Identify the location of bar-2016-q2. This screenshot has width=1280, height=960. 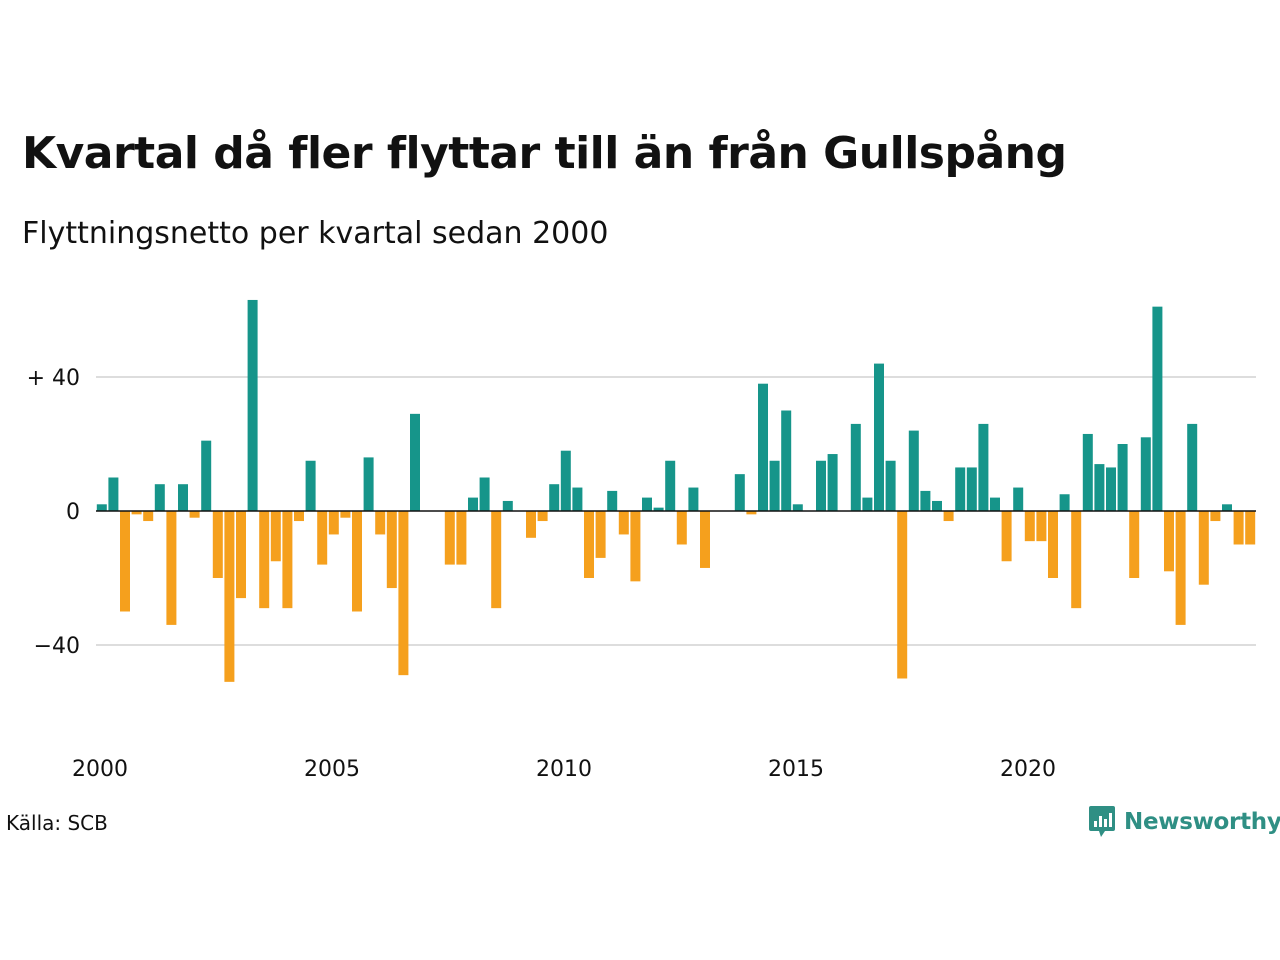
(855, 467).